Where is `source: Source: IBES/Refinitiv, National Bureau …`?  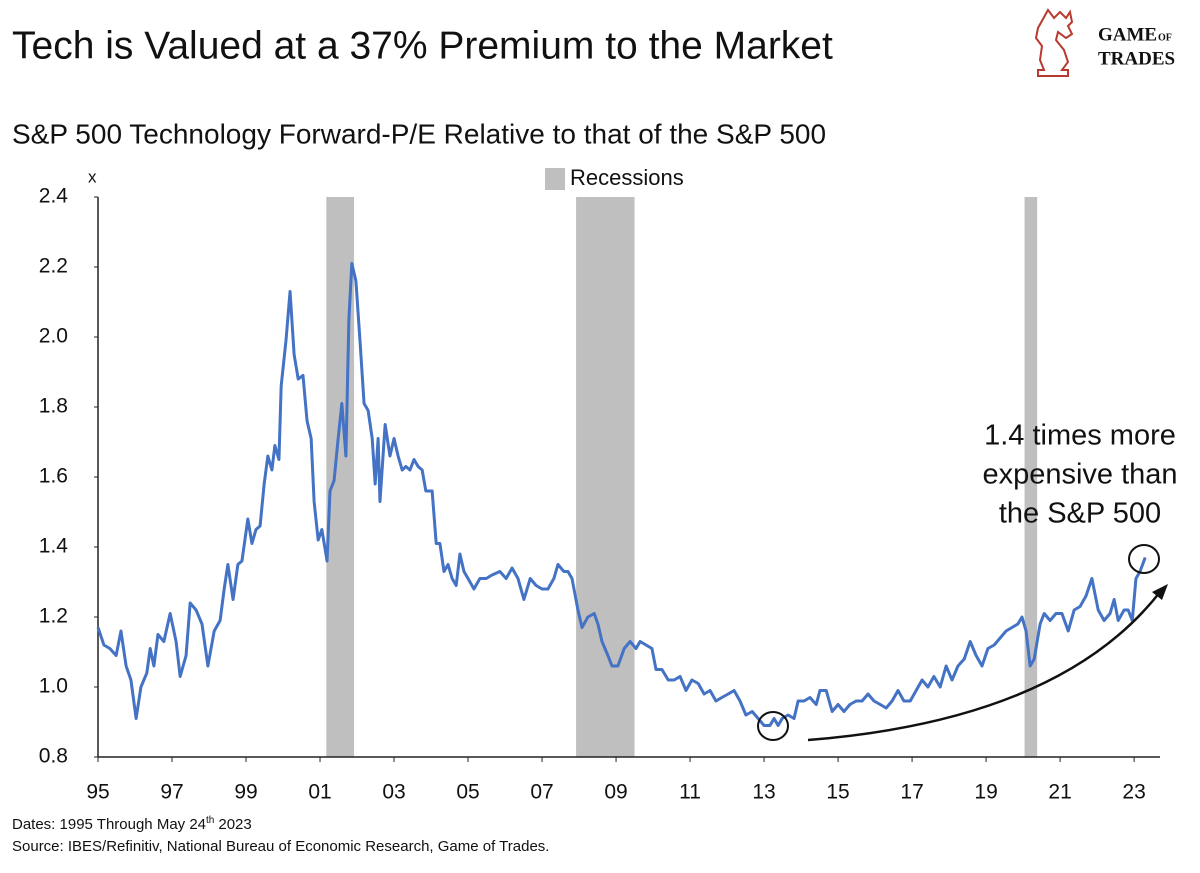
source: Source: IBES/Refinitiv, National Bureau … is located at coordinates (280, 846).